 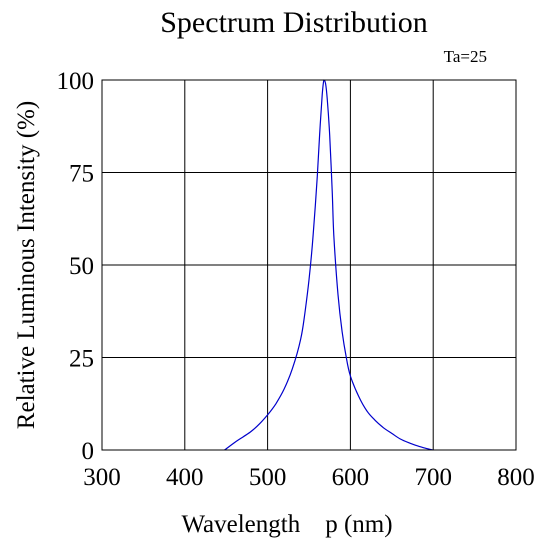 I want to click on temperature-annotation: Ta=25, so click(x=465, y=56).